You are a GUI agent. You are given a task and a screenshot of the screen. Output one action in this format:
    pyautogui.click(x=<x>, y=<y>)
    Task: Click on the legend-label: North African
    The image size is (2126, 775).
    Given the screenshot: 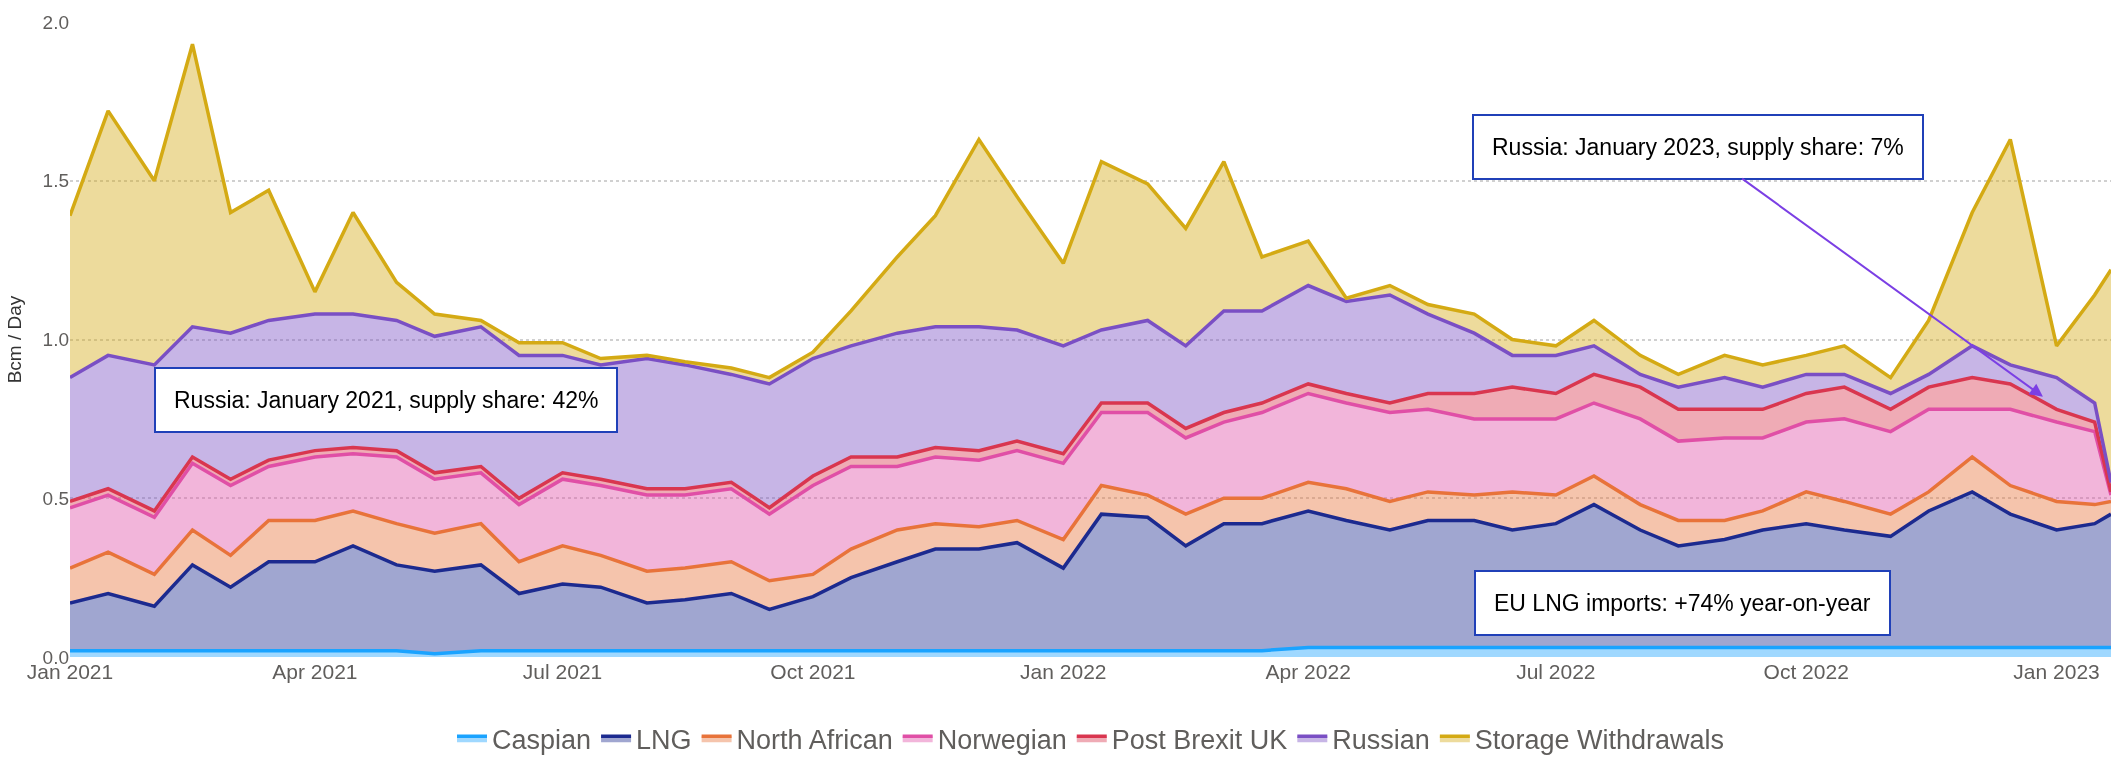 What is the action you would take?
    pyautogui.click(x=814, y=739)
    